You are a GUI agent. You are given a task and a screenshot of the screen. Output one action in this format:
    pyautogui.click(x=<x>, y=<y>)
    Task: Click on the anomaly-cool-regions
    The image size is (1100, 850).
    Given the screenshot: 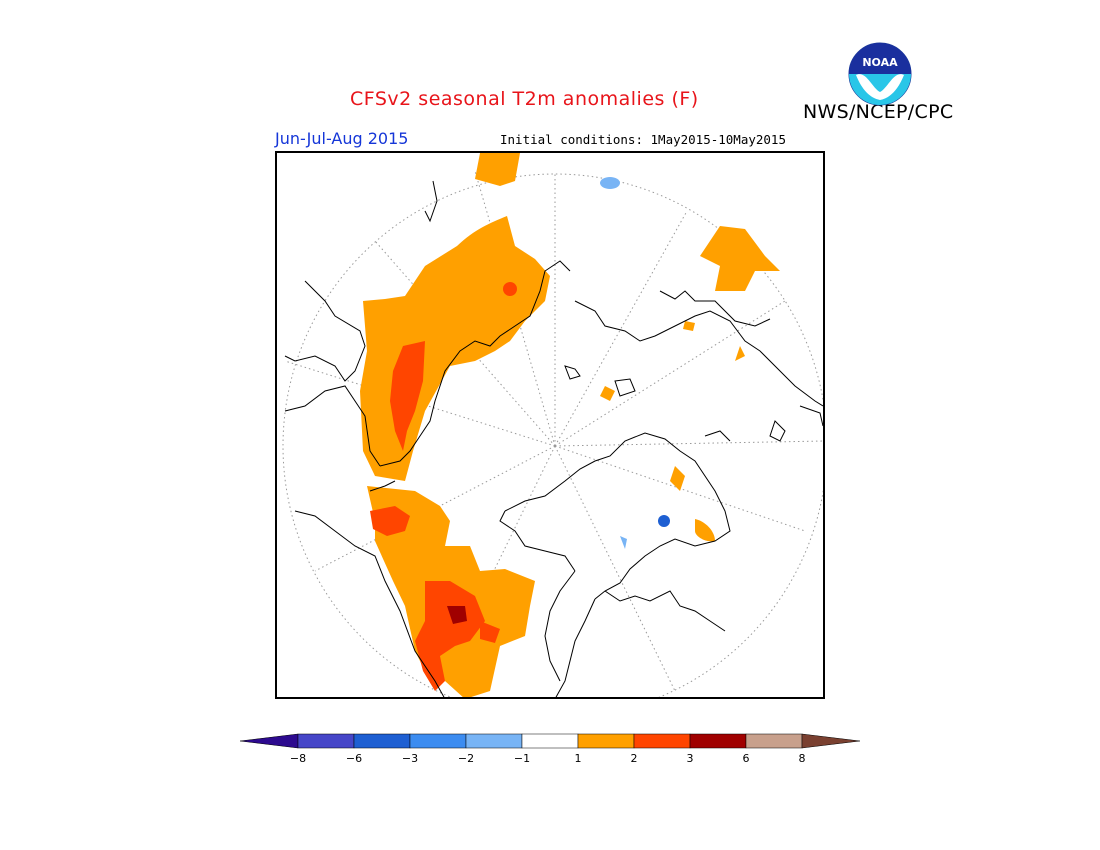 What is the action you would take?
    pyautogui.click(x=635, y=363)
    